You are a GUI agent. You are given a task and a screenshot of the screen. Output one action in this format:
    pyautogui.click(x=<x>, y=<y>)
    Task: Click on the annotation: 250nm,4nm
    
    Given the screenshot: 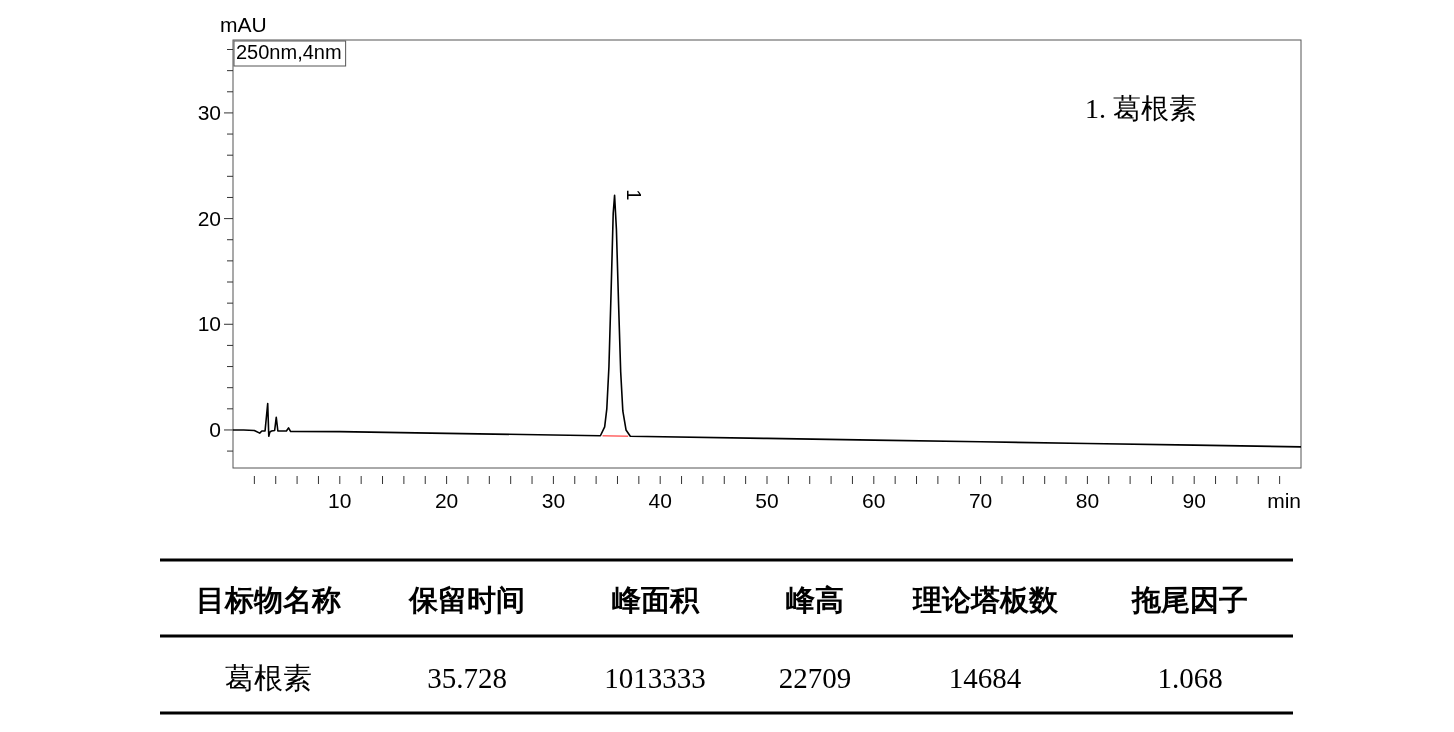 What is the action you would take?
    pyautogui.click(x=289, y=52)
    